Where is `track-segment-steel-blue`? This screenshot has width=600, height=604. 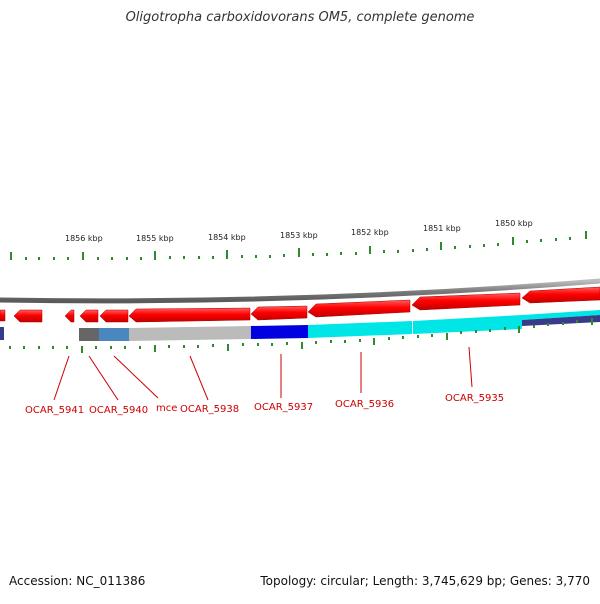
track-segment-steel-blue is located at coordinates (114, 334).